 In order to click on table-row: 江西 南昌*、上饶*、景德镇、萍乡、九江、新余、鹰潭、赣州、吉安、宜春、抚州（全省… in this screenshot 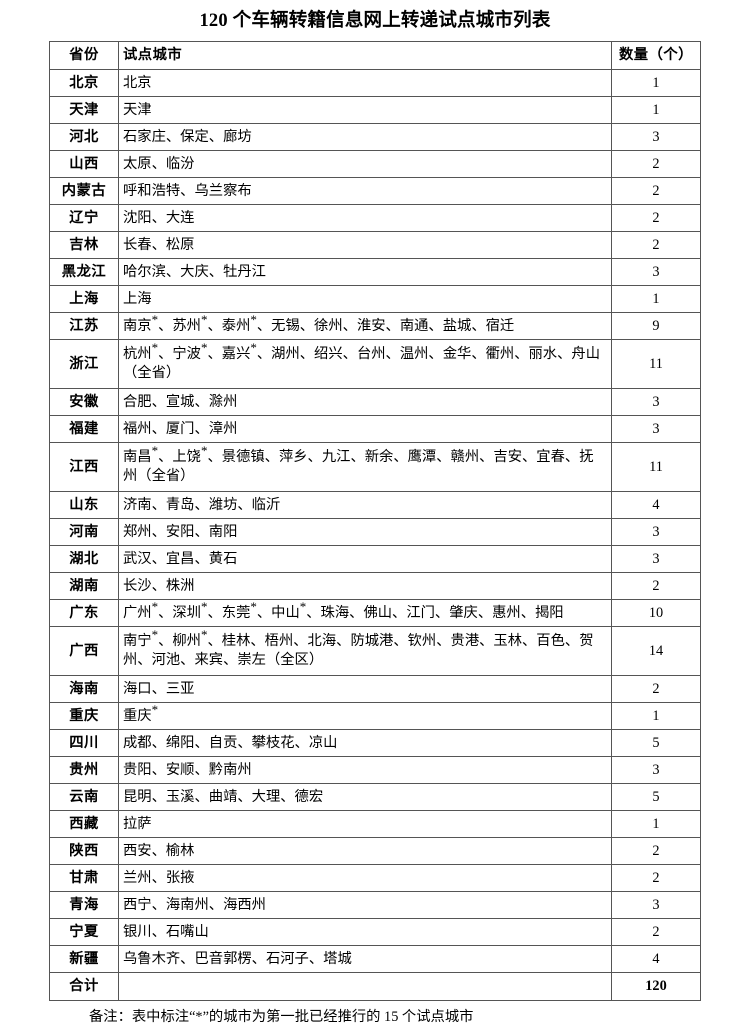, I will do `click(375, 467)`.